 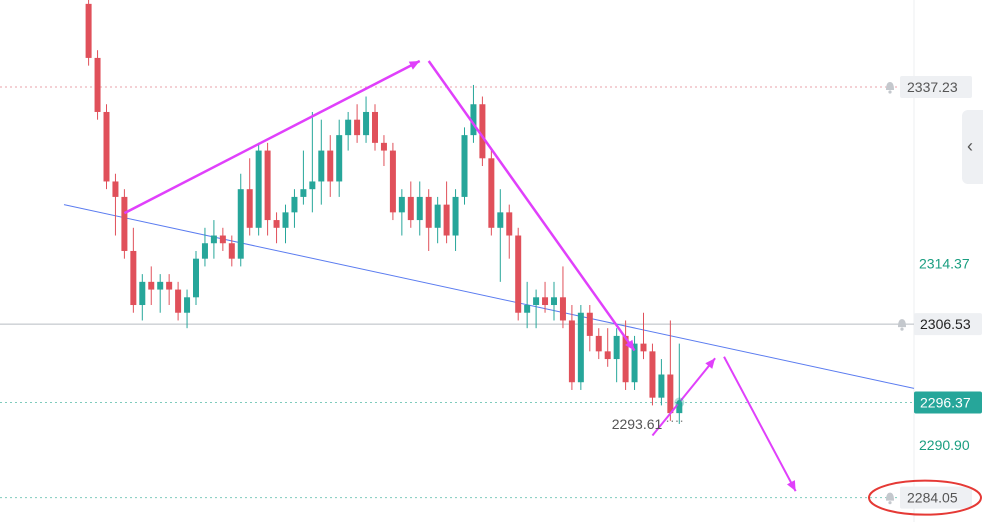 What do you see at coordinates (637, 424) in the screenshot?
I see `low-value-label: 2293.61` at bounding box center [637, 424].